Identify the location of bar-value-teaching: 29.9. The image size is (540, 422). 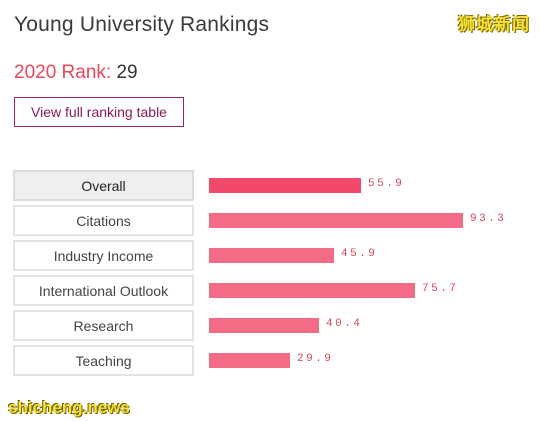
(315, 359).